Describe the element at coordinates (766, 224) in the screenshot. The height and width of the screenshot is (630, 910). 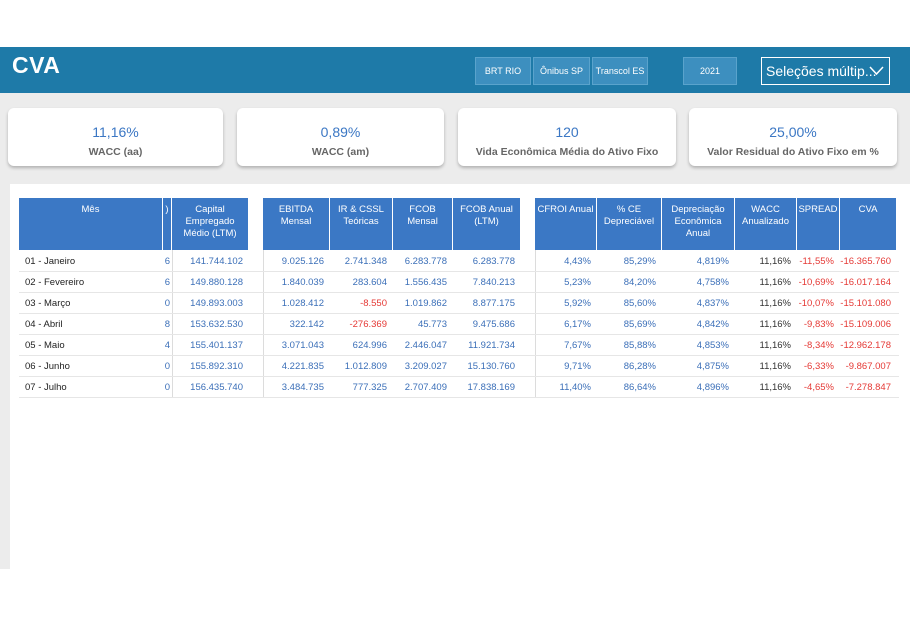
I see `col-header-wacc: WACC Anualizado` at that location.